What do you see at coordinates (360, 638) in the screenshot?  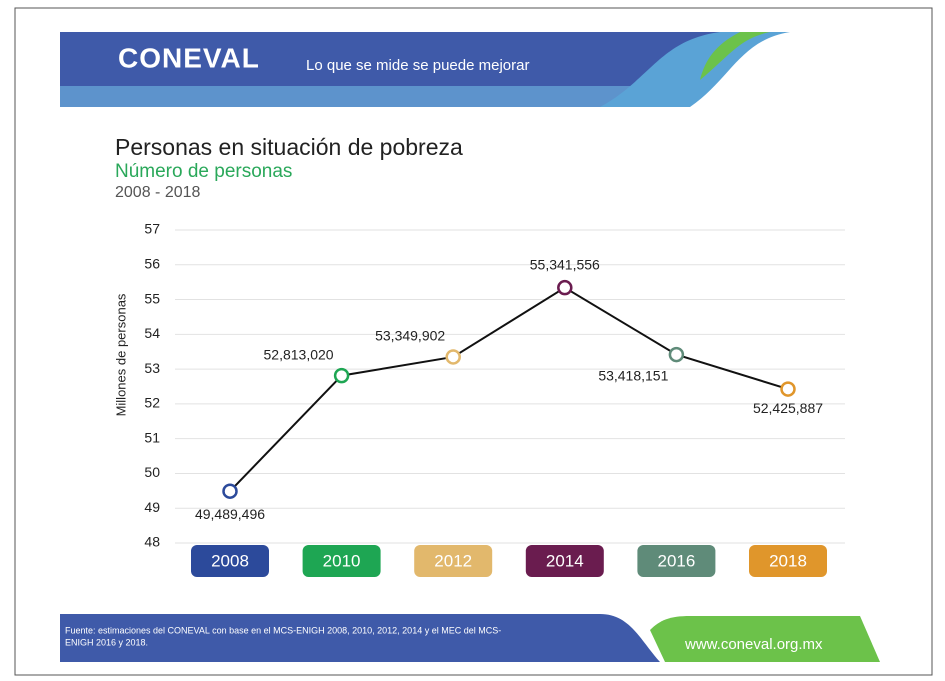 I see `footer-band` at bounding box center [360, 638].